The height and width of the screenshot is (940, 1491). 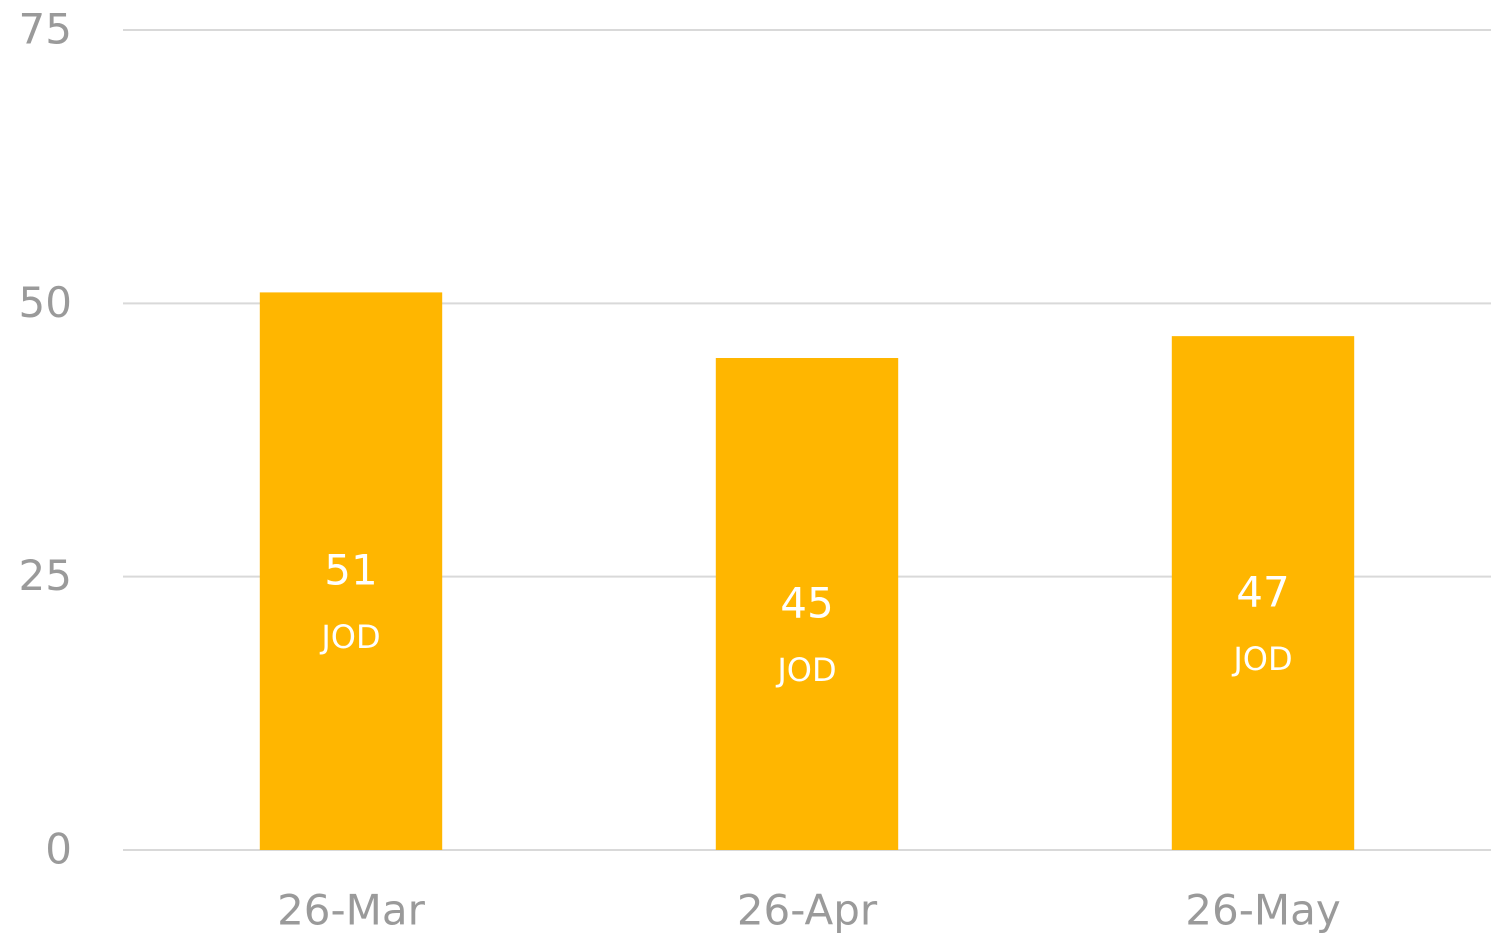 I want to click on data-label: 47, so click(x=1262, y=592).